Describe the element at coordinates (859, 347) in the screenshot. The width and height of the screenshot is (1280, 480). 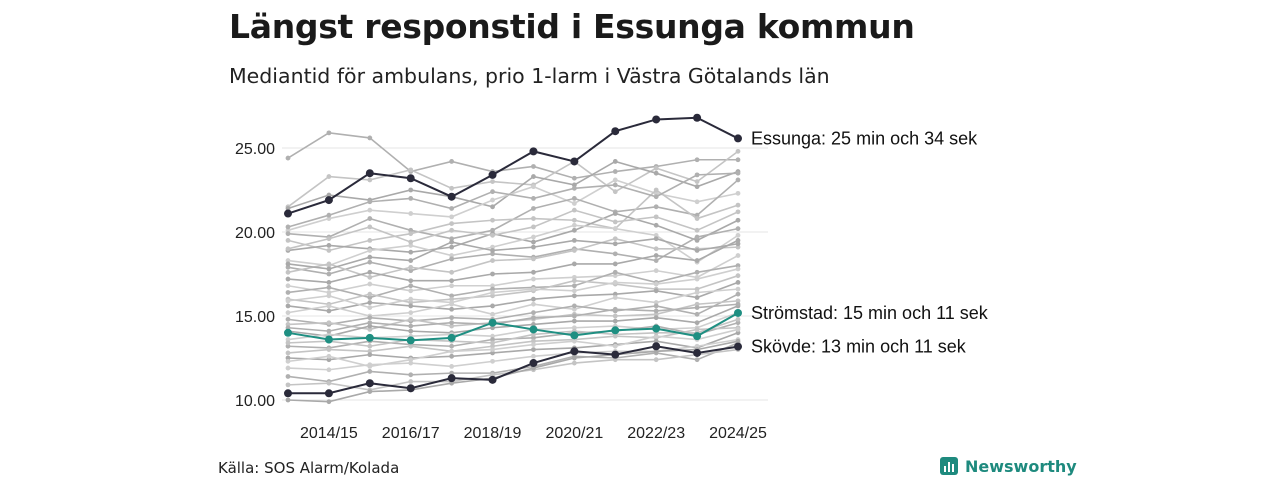
I see `series-end-label: Skövde: 13 min och 11 sek` at that location.